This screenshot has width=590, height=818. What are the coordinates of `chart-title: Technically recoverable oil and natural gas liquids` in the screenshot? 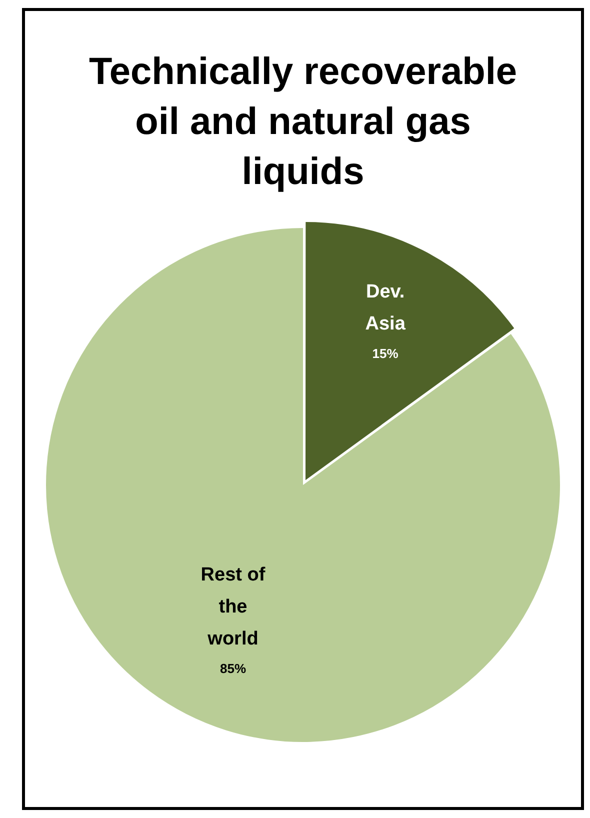 It's located at (303, 122).